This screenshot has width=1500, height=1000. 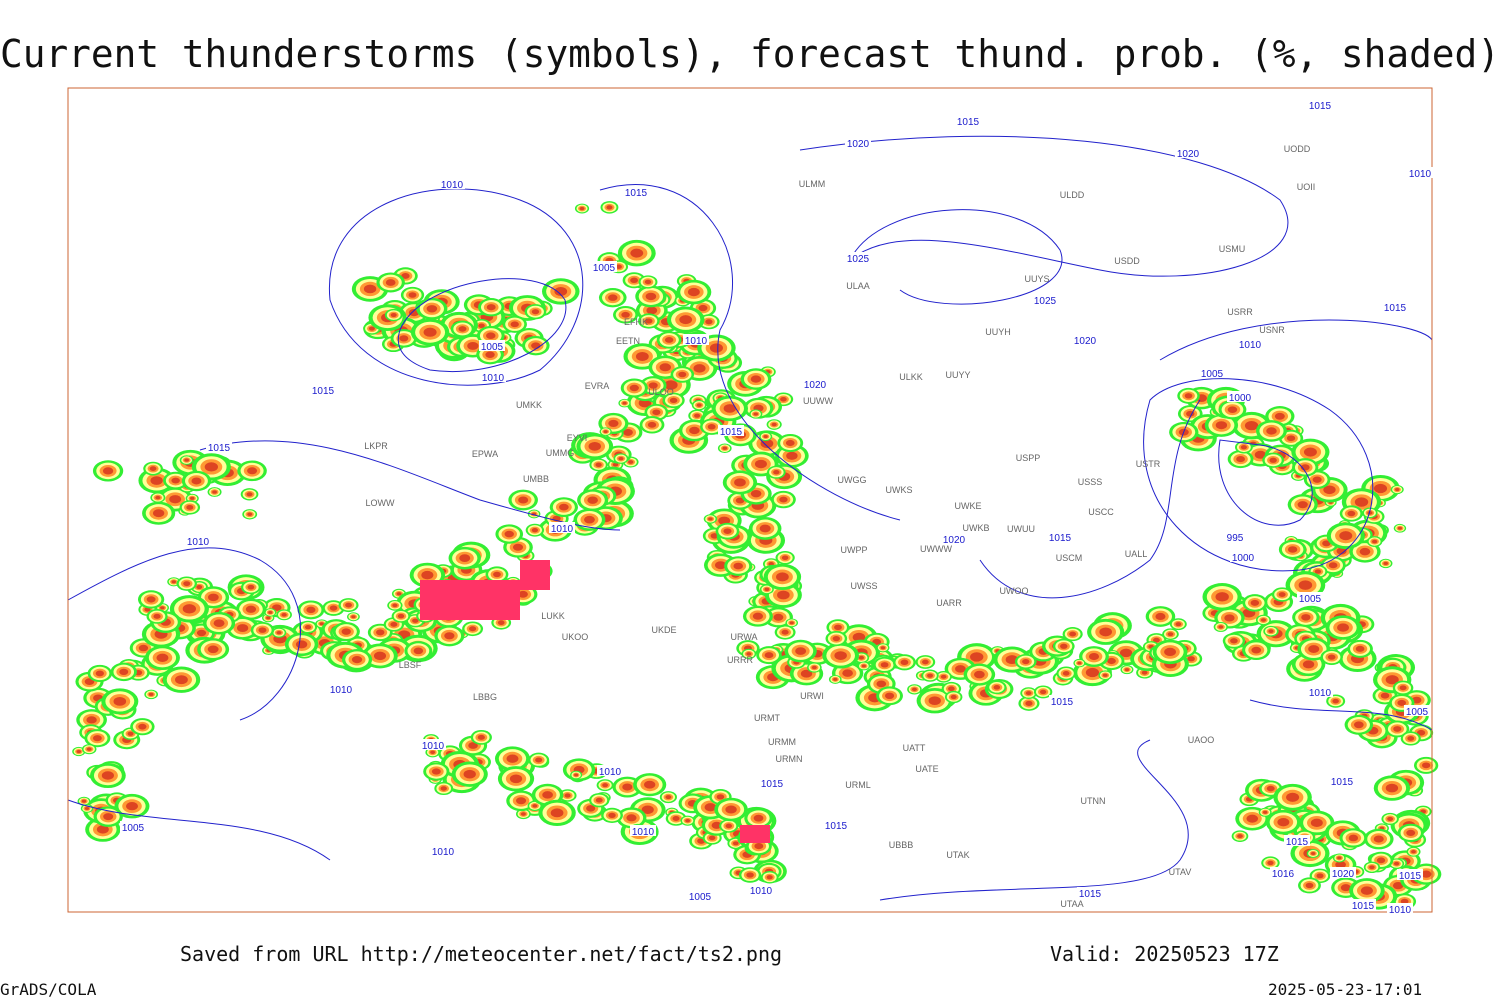 I want to click on station-label: USCC, so click(x=1101, y=512).